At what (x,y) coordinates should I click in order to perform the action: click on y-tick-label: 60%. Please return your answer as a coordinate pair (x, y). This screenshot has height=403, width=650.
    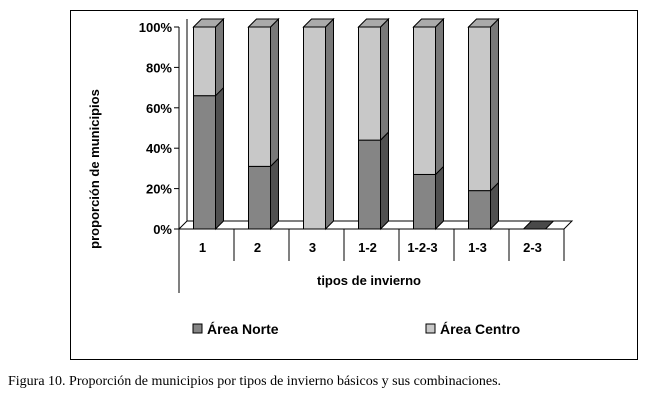
    Looking at the image, I should click on (159, 108).